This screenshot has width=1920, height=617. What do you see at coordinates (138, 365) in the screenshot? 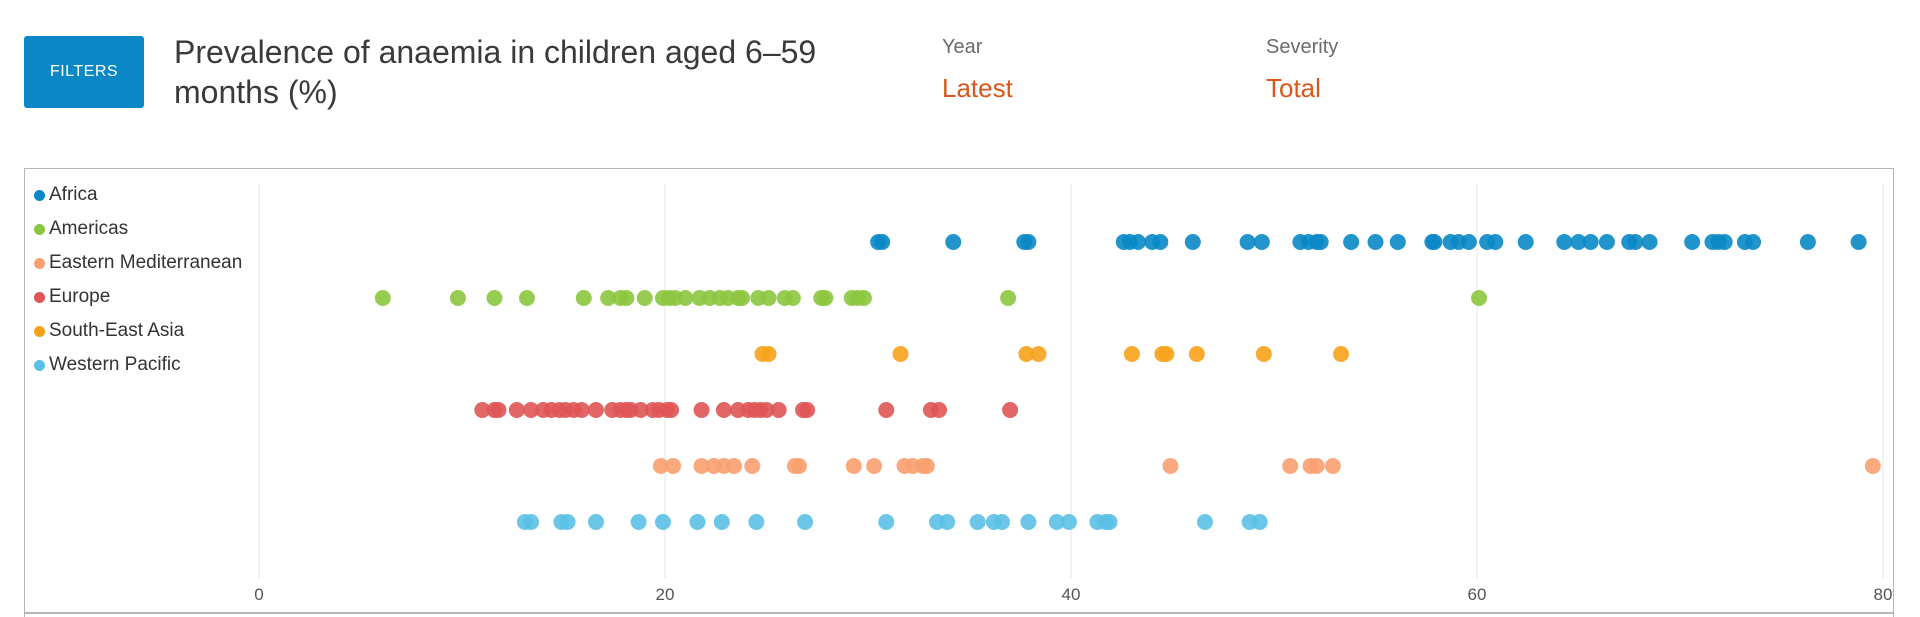
I see `legend-item-western-pacific: Western Pacific` at bounding box center [138, 365].